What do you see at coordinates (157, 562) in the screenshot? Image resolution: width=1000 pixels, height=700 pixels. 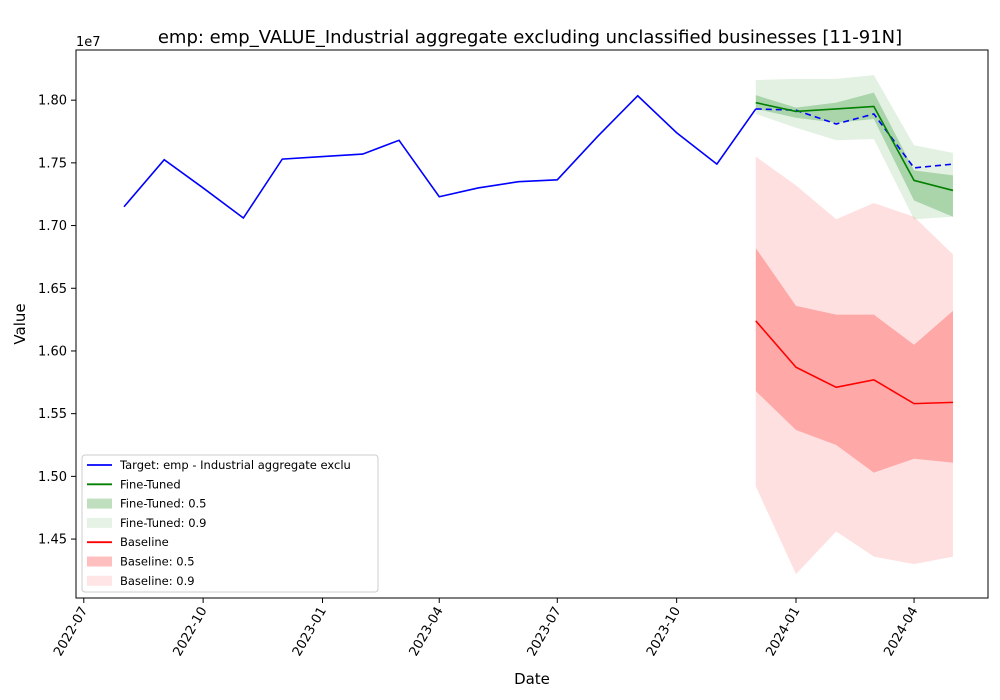 I see `legend-label: Baseline: 0.5` at bounding box center [157, 562].